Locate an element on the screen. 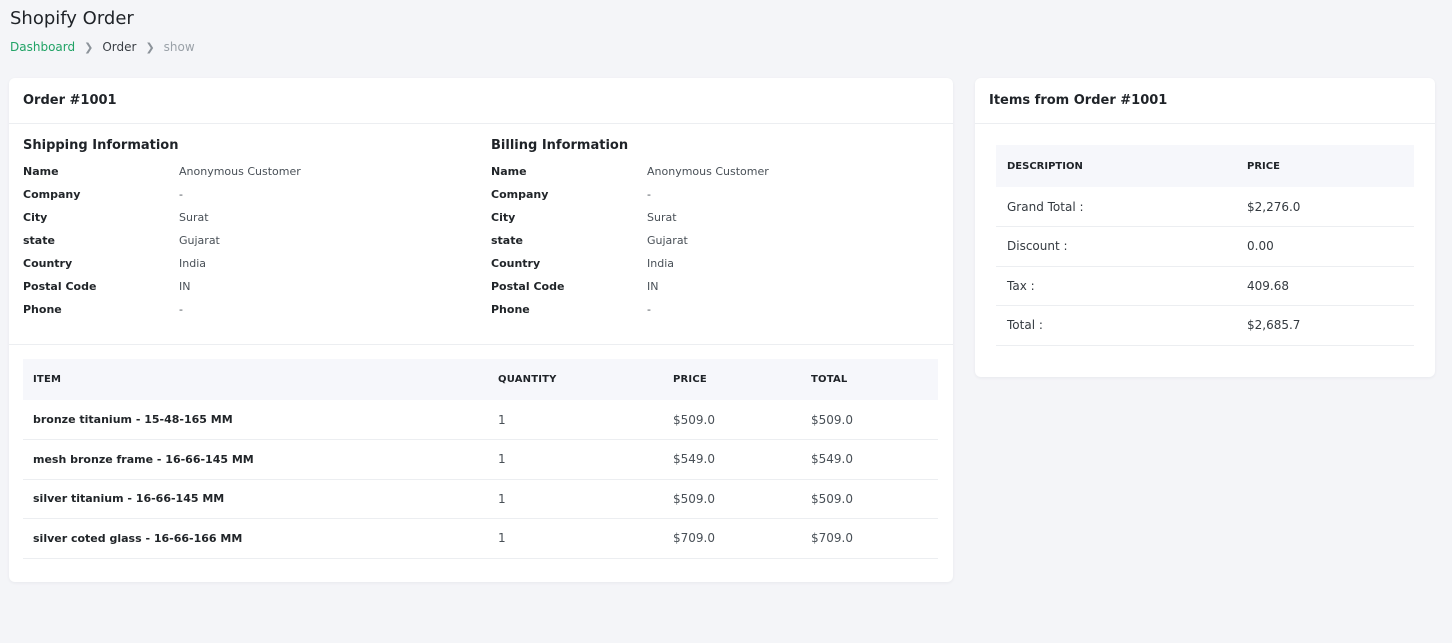  breadcrumb: Dashboard ❯ Order ❯ show is located at coordinates (102, 47).